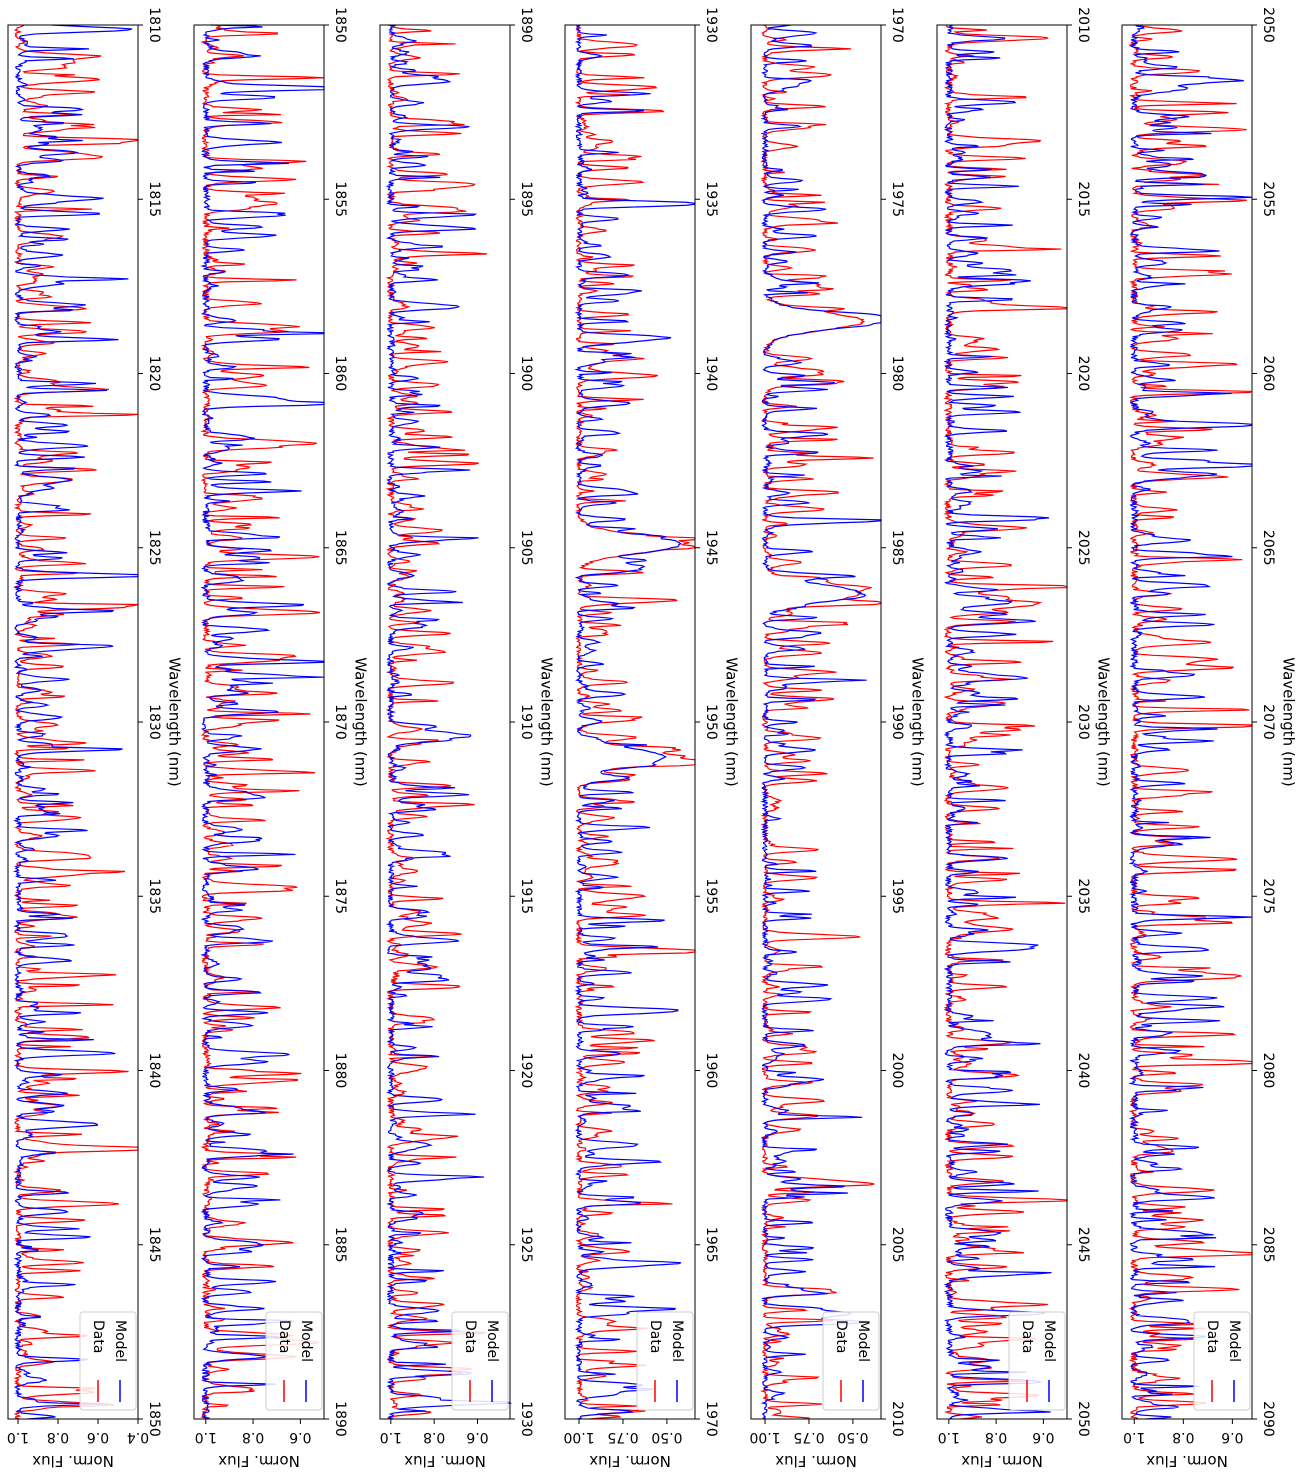 This screenshot has width=1315, height=1482. What do you see at coordinates (1083, 1071) in the screenshot?
I see `x-tick-label: 2040` at bounding box center [1083, 1071].